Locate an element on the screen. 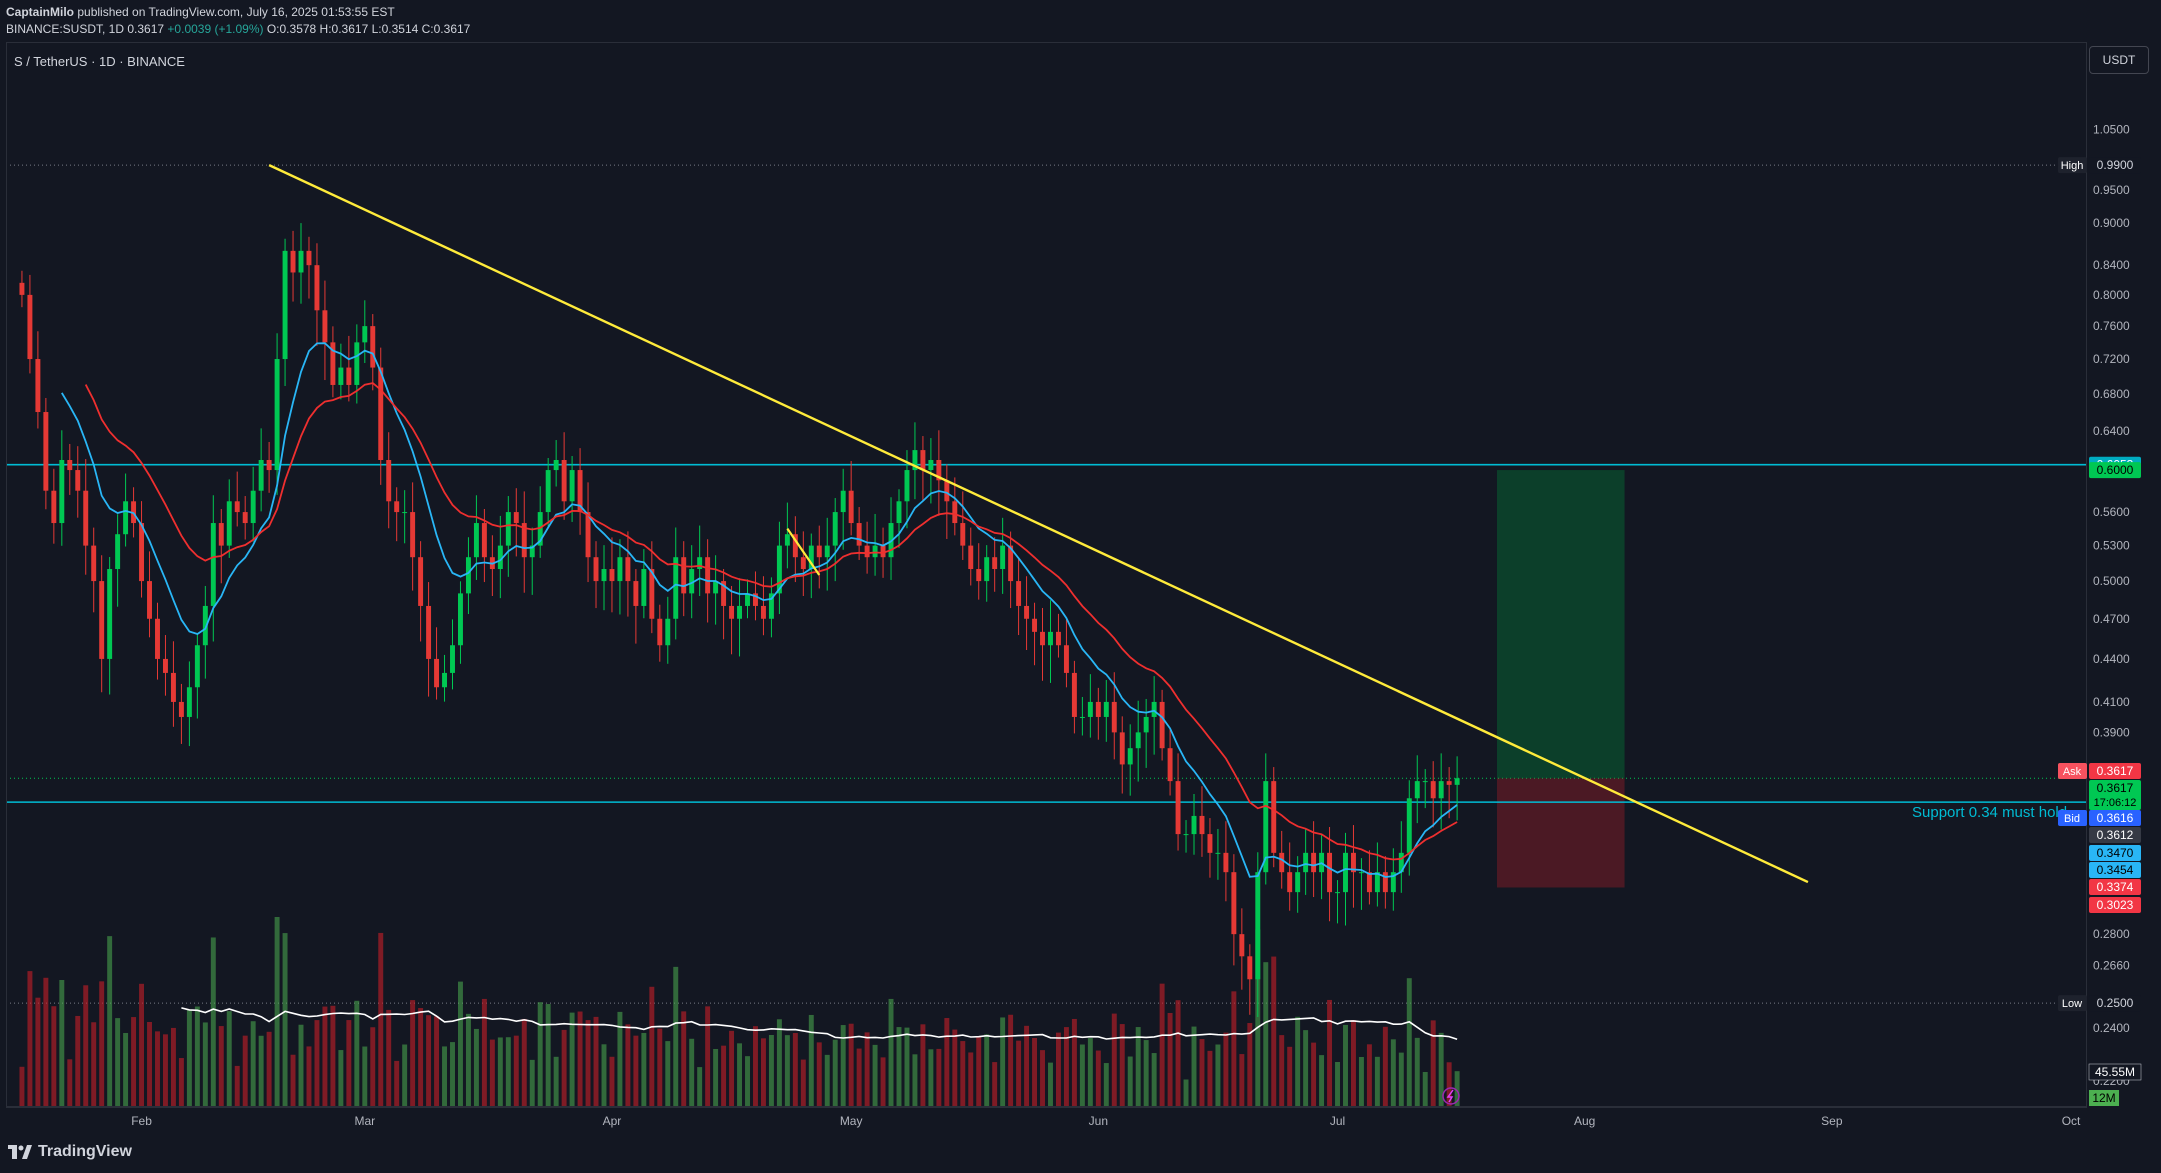 The width and height of the screenshot is (2161, 1173). lightning-icon is located at coordinates (1451, 1096).